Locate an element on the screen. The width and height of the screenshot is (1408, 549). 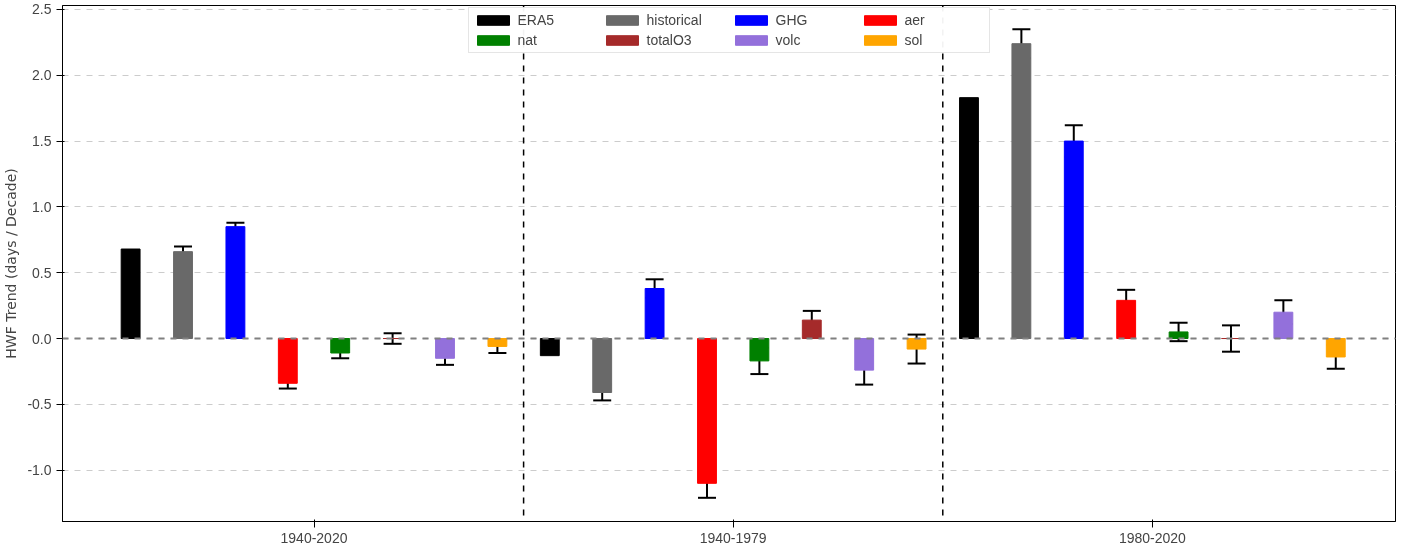
x-tick-label: 1940-1979 is located at coordinates (733, 537).